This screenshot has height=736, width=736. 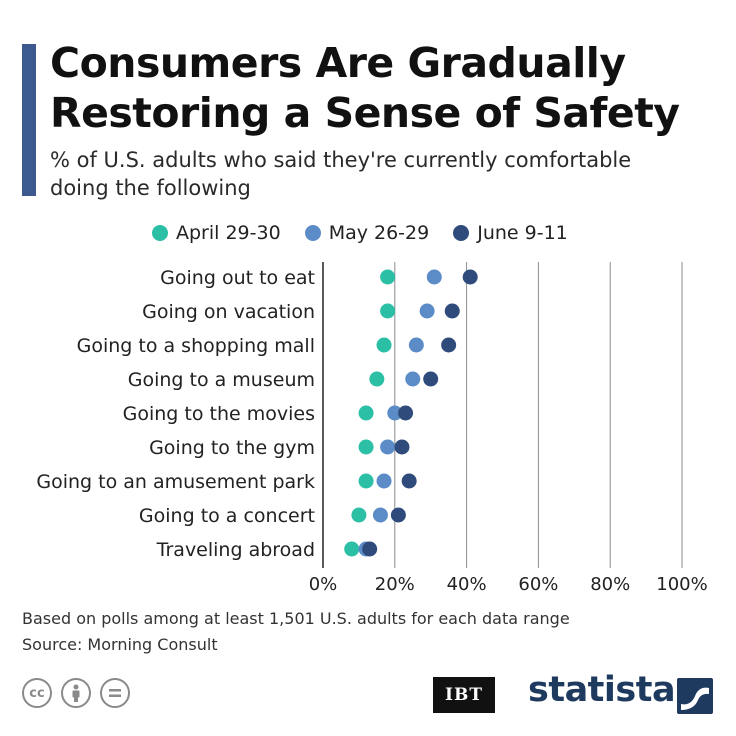 I want to click on legend-label-may: May 26-29, so click(x=379, y=233).